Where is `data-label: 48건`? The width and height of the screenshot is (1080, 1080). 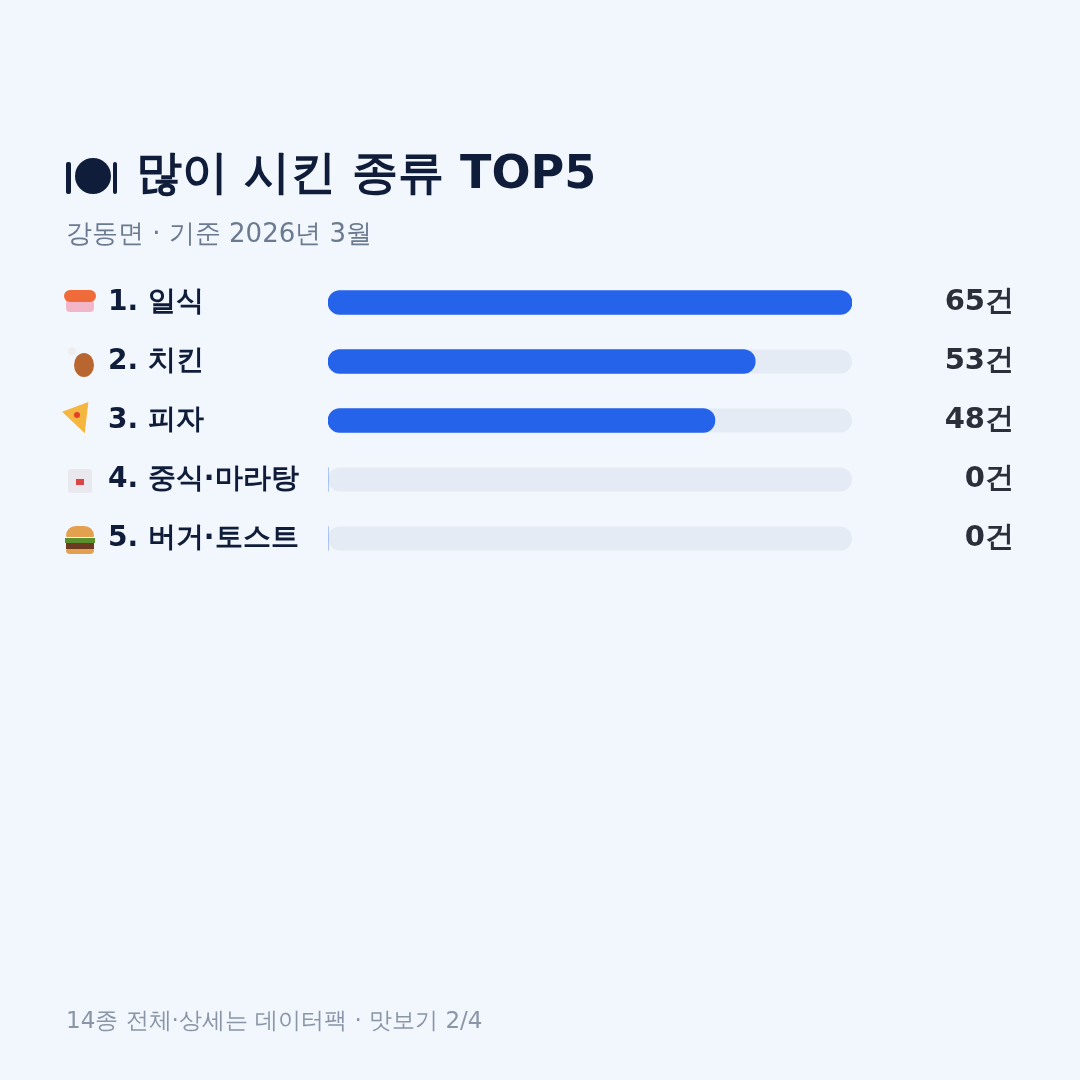 data-label: 48건 is located at coordinates (979, 418).